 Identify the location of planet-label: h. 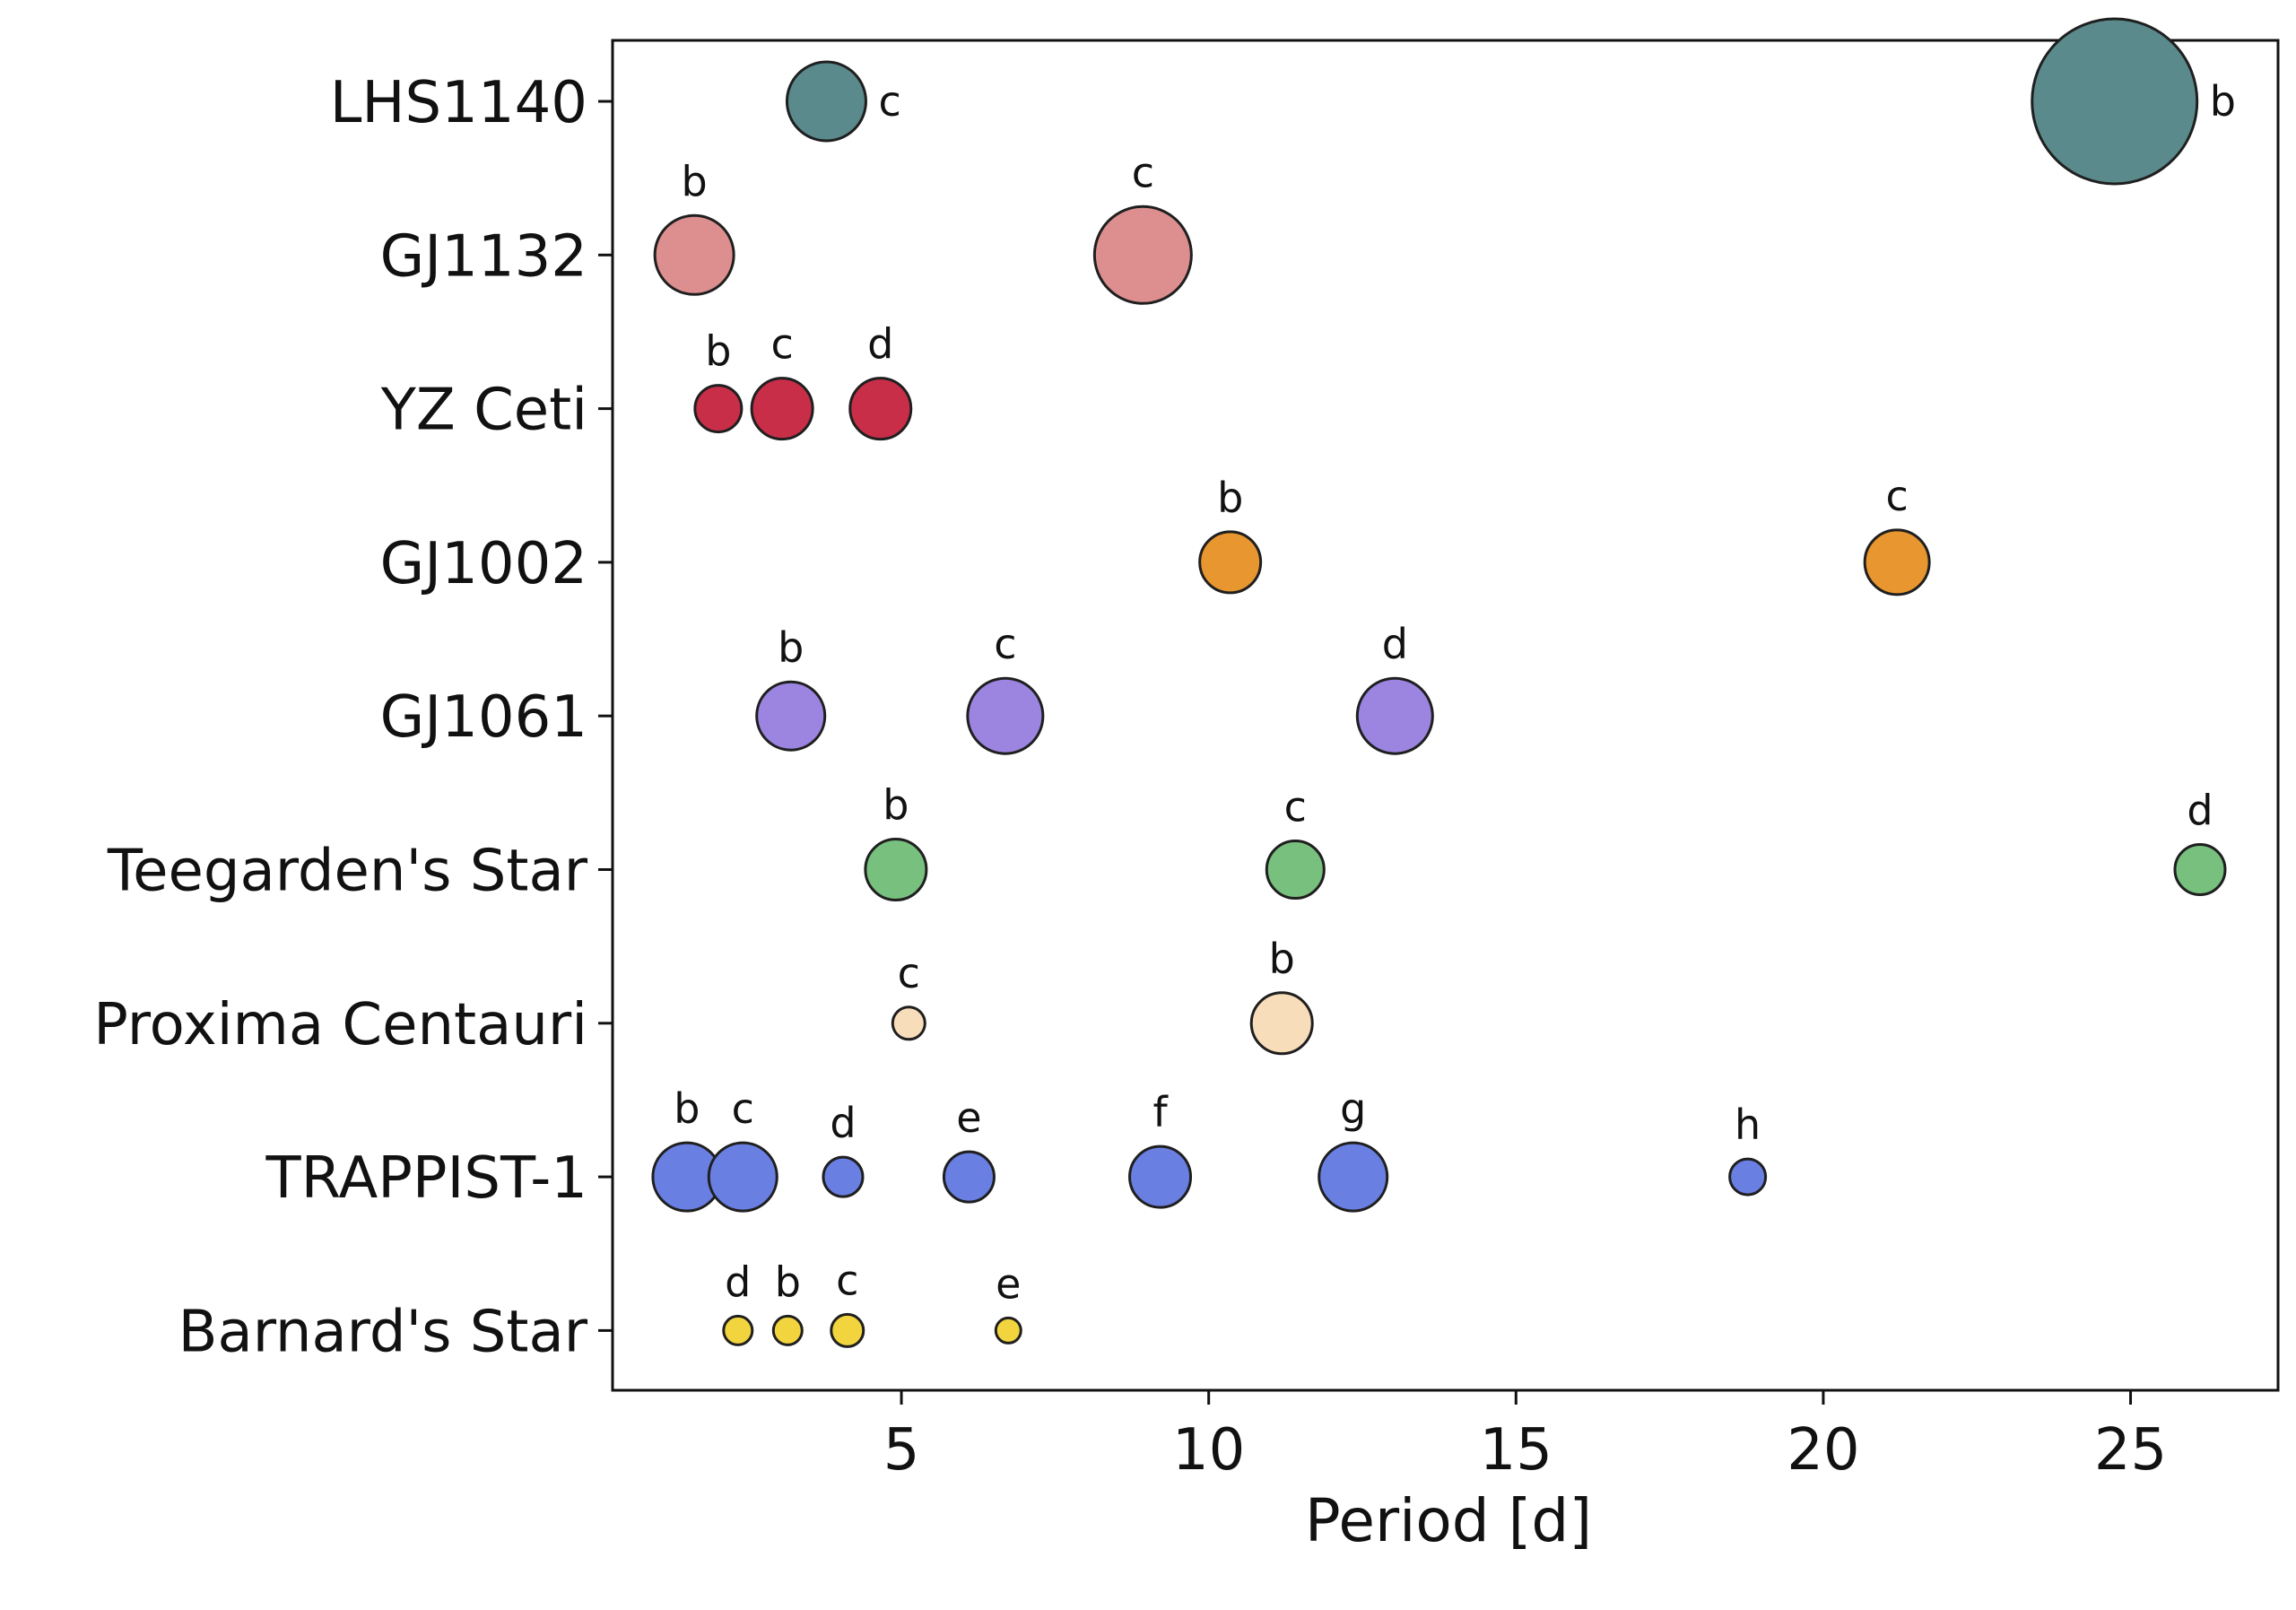
(1748, 1125).